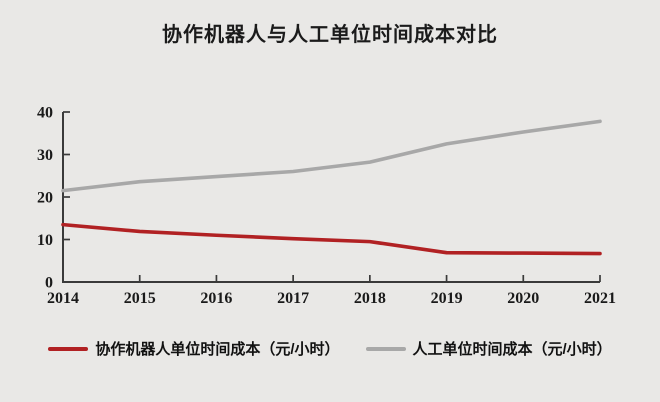  What do you see at coordinates (385, 348) in the screenshot?
I see `legend-swatch-labor-line` at bounding box center [385, 348].